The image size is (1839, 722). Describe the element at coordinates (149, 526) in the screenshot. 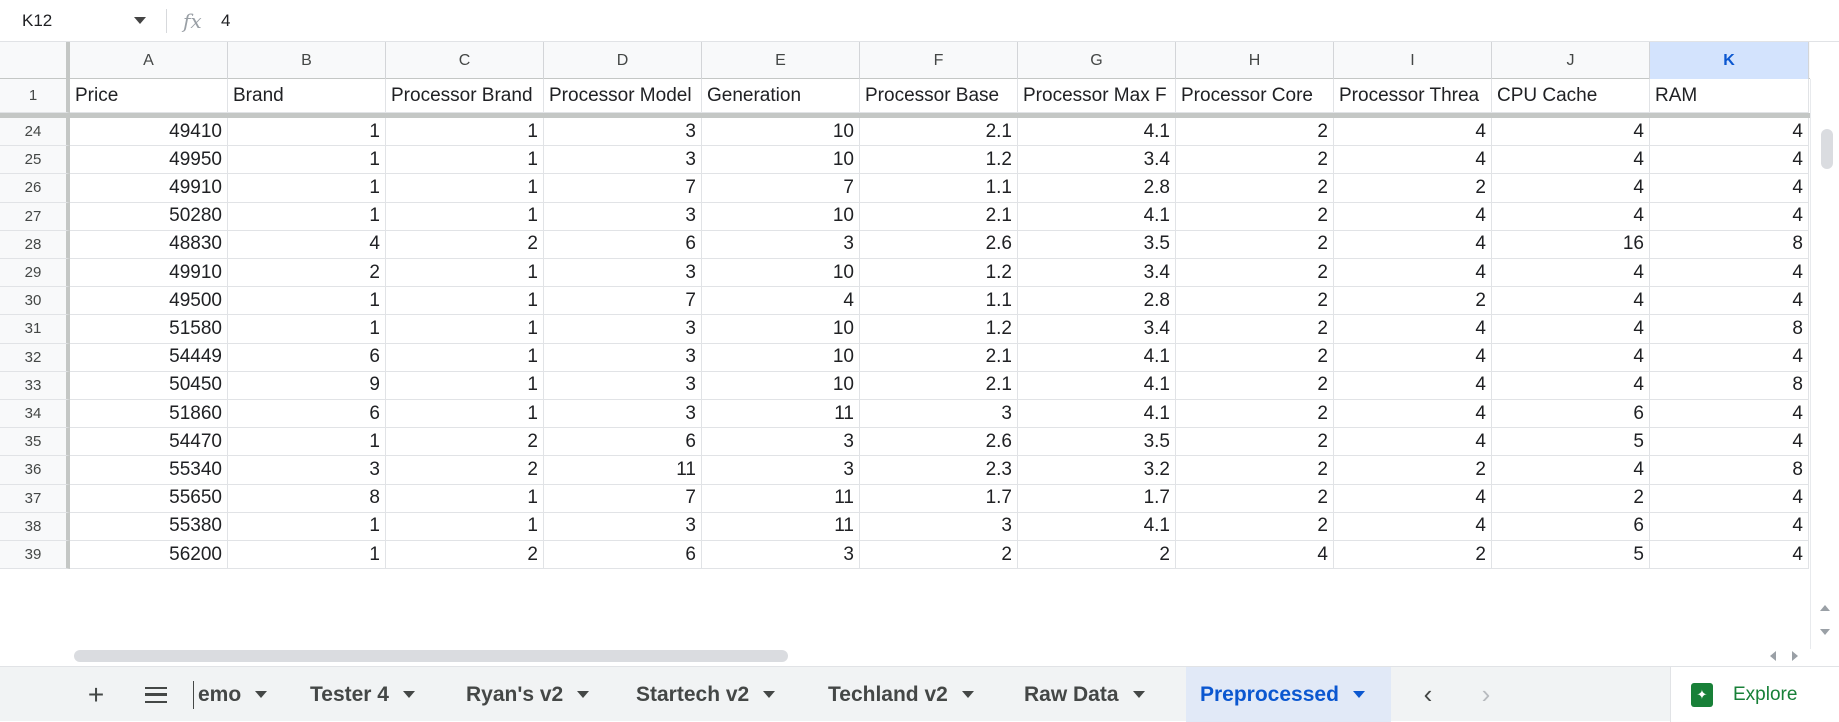

I see `table-cell: 55380` at that location.